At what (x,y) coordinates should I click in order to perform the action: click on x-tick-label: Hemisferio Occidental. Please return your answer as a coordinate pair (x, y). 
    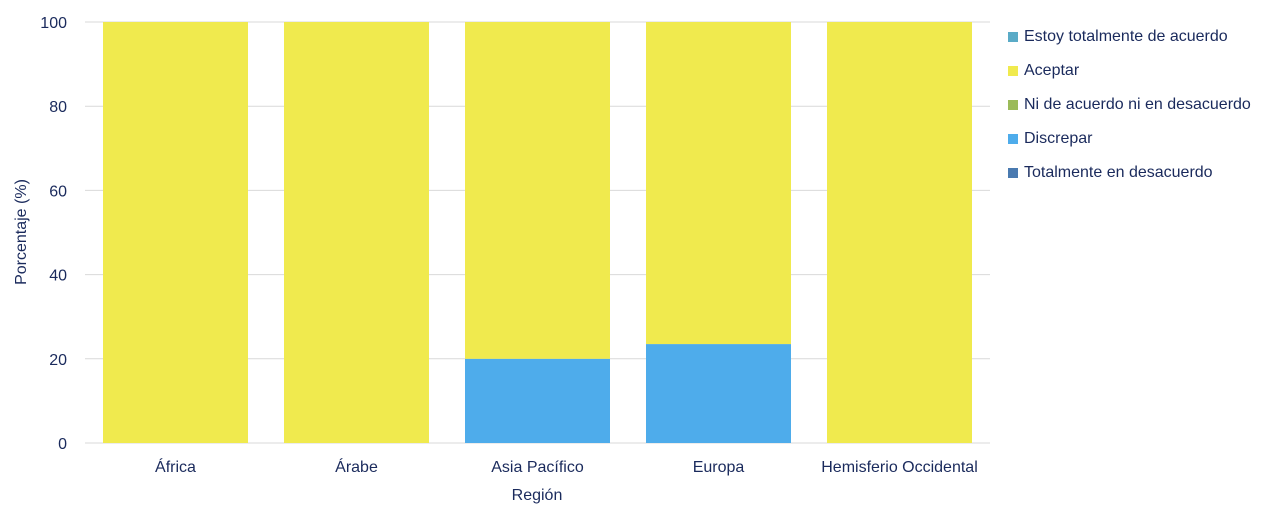
    Looking at the image, I should click on (899, 467).